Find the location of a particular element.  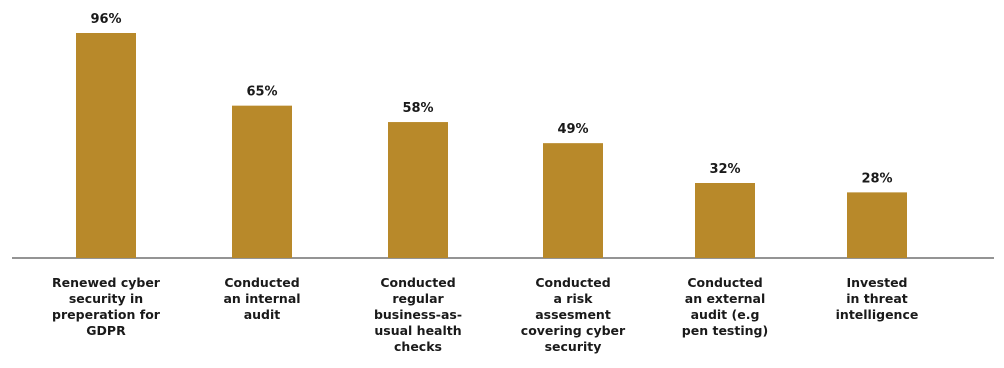

category-label-line: checks is located at coordinates (418, 346).